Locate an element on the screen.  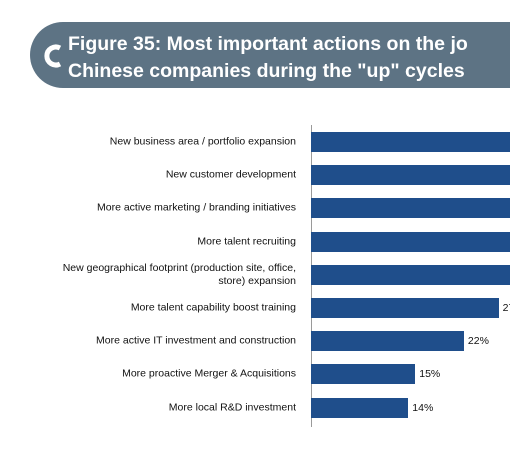
data-label: 22% is located at coordinates (478, 341).